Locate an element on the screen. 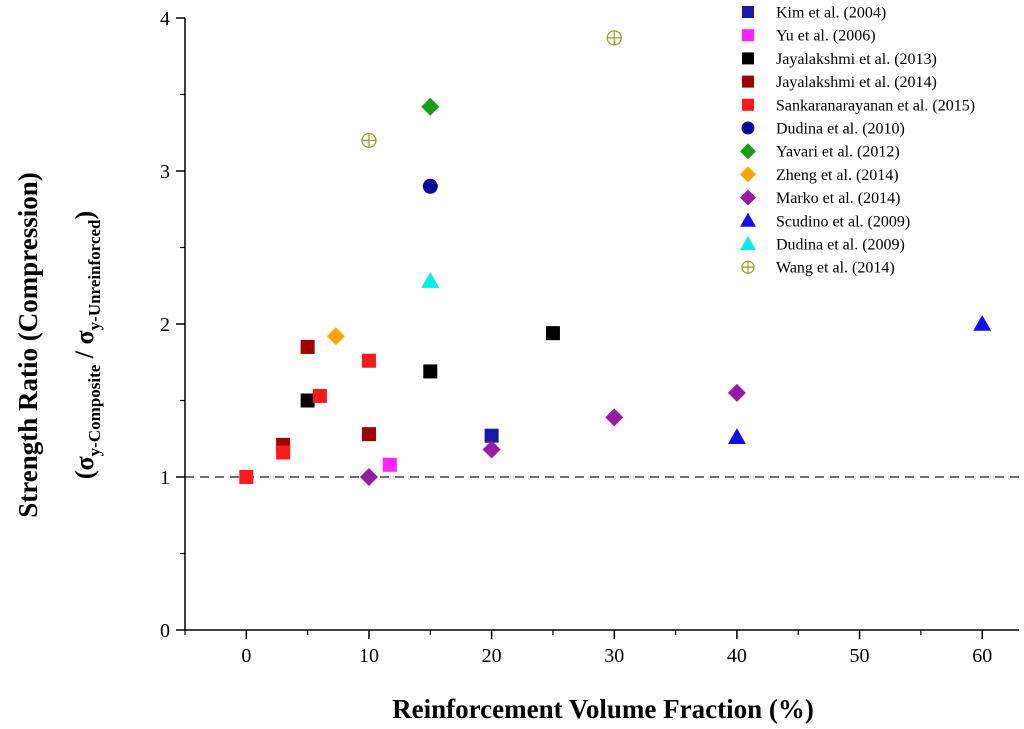 The width and height of the screenshot is (1024, 729). y-axis-title-line1: Strength Ratio (Compression) is located at coordinates (28, 345).